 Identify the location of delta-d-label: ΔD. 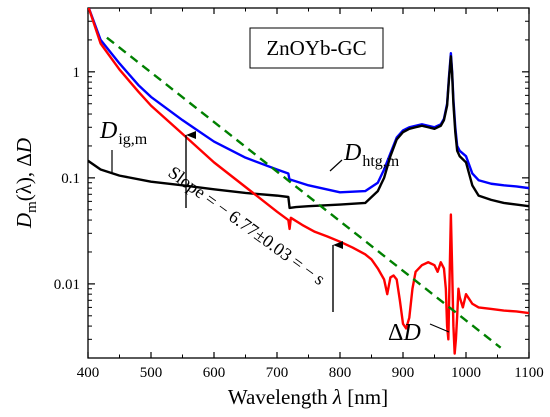
(404, 333).